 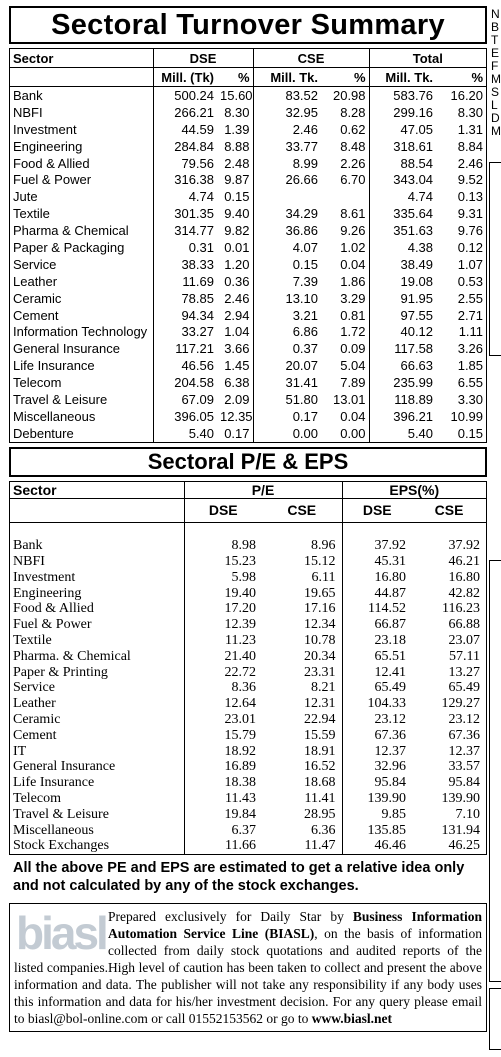 What do you see at coordinates (237, 129) in the screenshot?
I see `turnover-cell-dse-pct: 1.39` at bounding box center [237, 129].